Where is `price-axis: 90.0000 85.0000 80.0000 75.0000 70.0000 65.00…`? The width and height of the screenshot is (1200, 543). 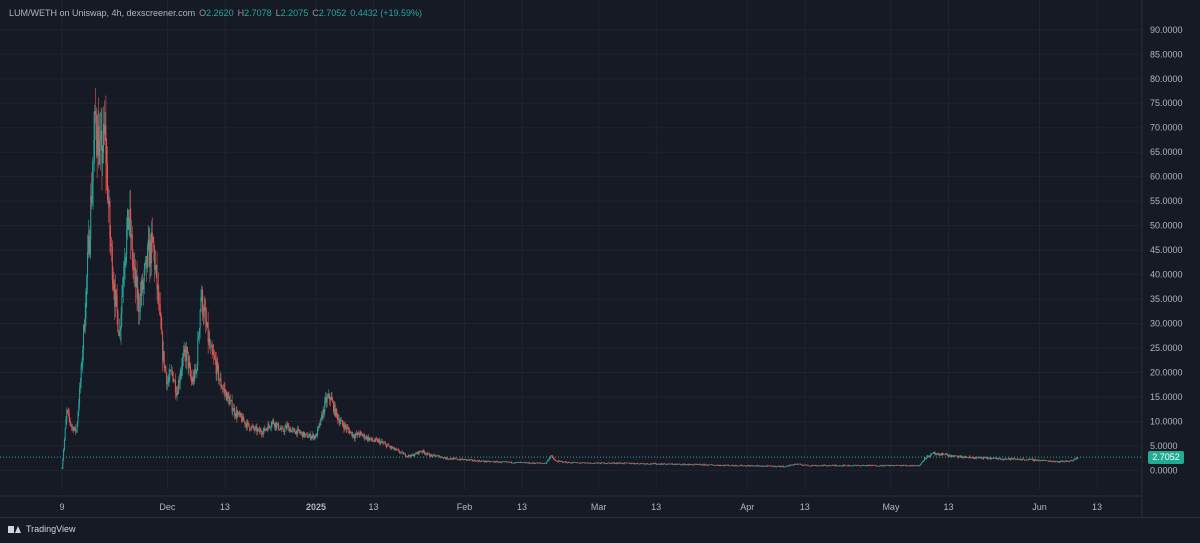
price-axis: 90.0000 85.0000 80.0000 75.0000 70.0000 65.00… is located at coordinates (1166, 250).